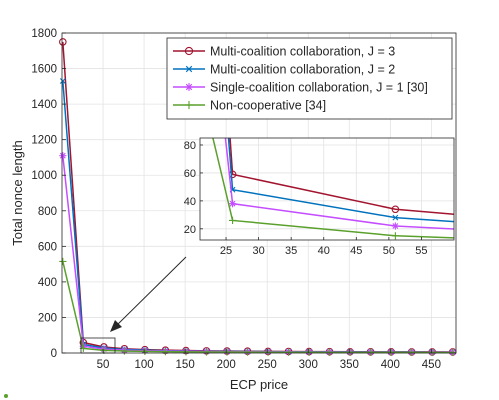  I want to click on zoom-region-box, so click(98, 345).